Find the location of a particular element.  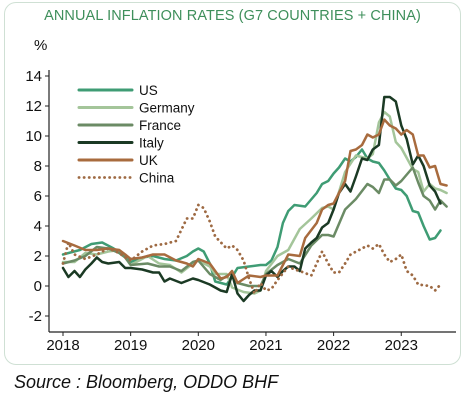

y-tick-label: 4 is located at coordinates (38, 226).